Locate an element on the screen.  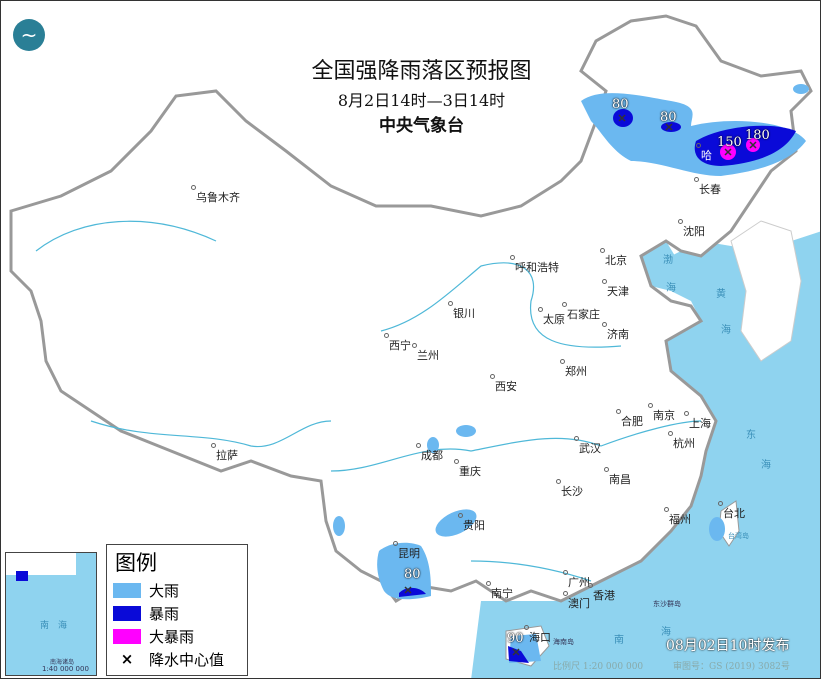
heavy-rain-sichuan-a is located at coordinates (433, 445).